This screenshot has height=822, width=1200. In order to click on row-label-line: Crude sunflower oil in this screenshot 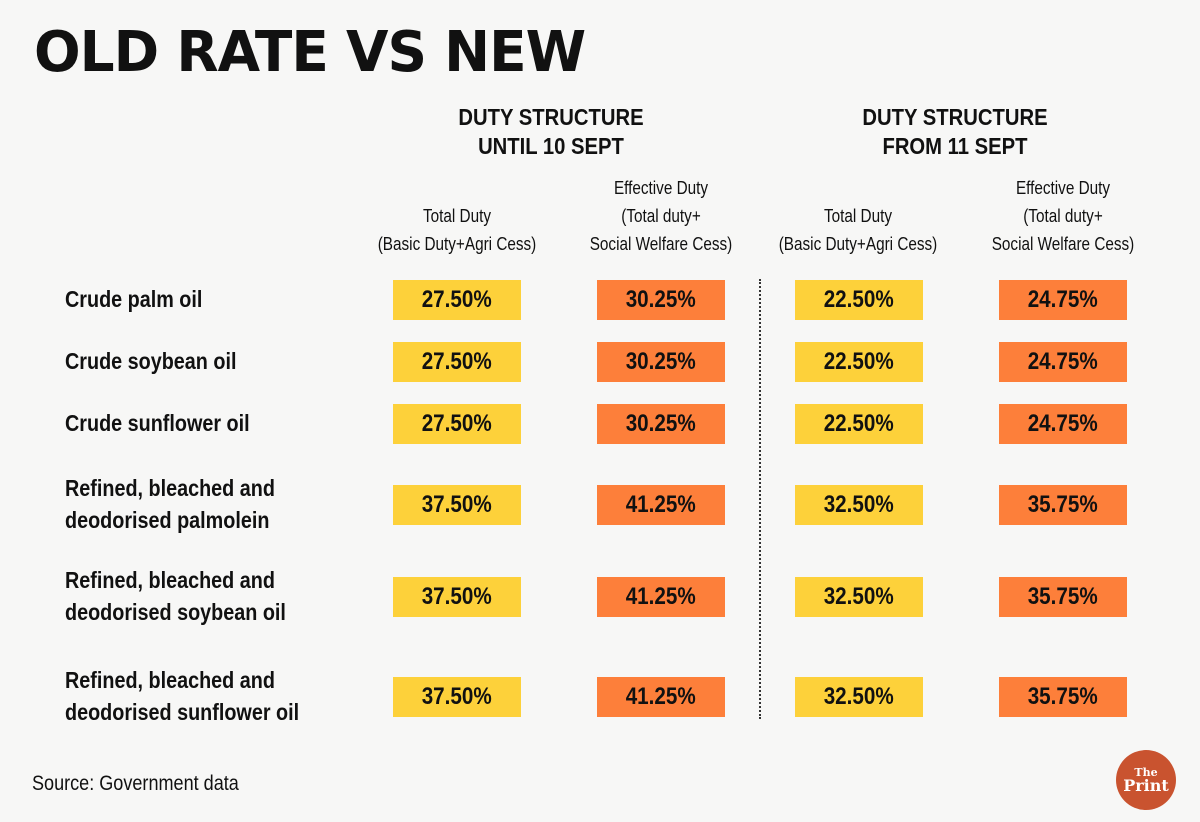, I will do `click(157, 423)`.